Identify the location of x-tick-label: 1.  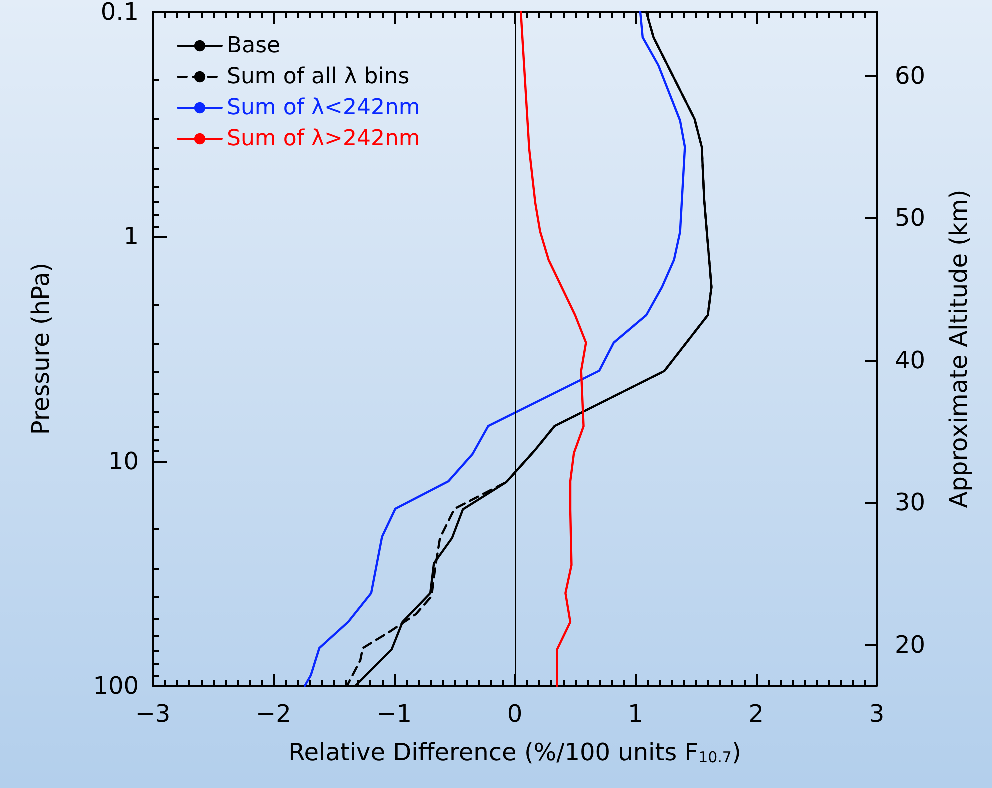
(636, 714).